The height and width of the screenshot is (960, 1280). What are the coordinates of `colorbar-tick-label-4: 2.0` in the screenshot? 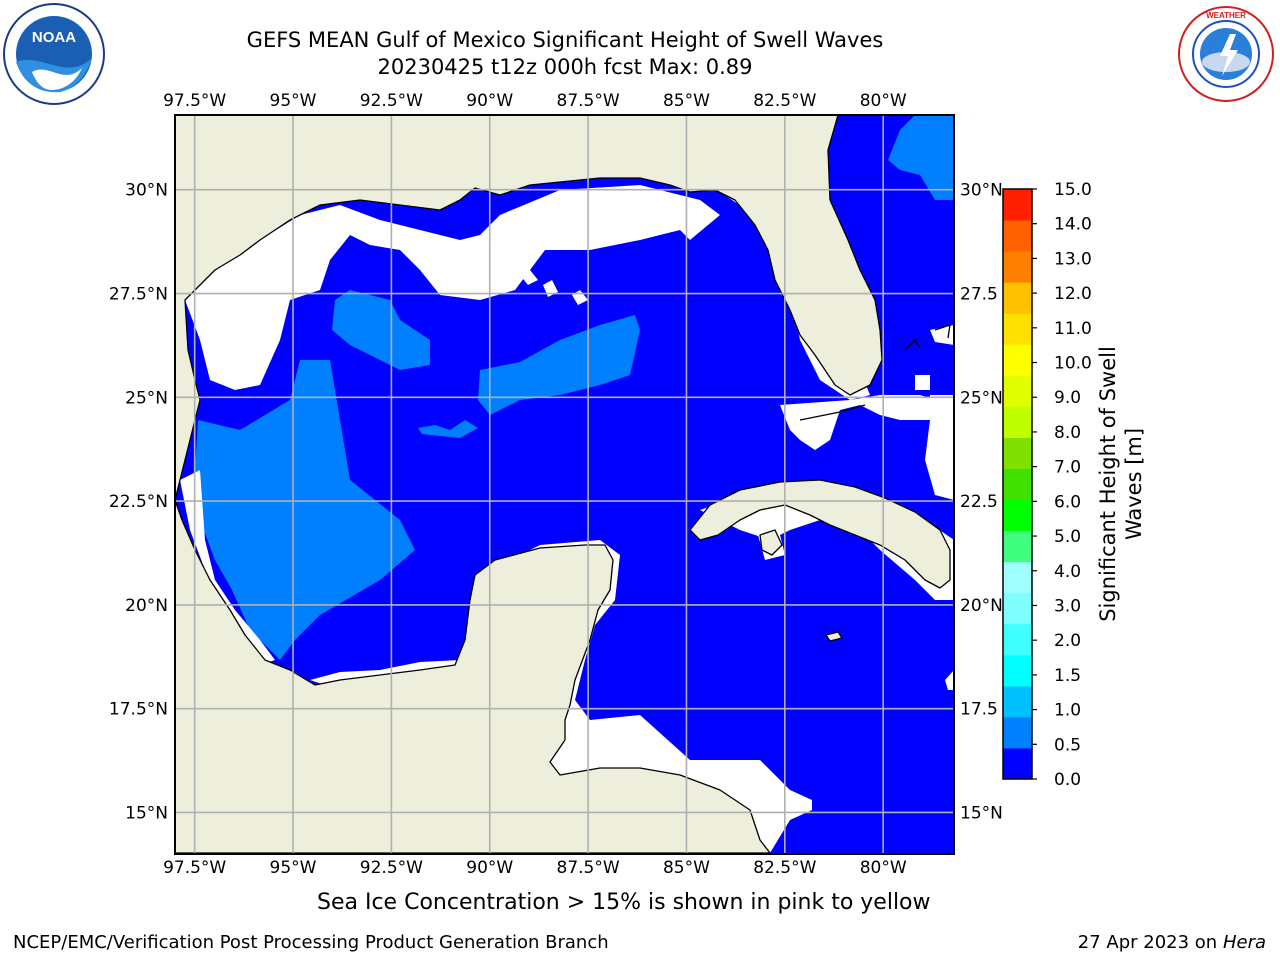 It's located at (1067, 641).